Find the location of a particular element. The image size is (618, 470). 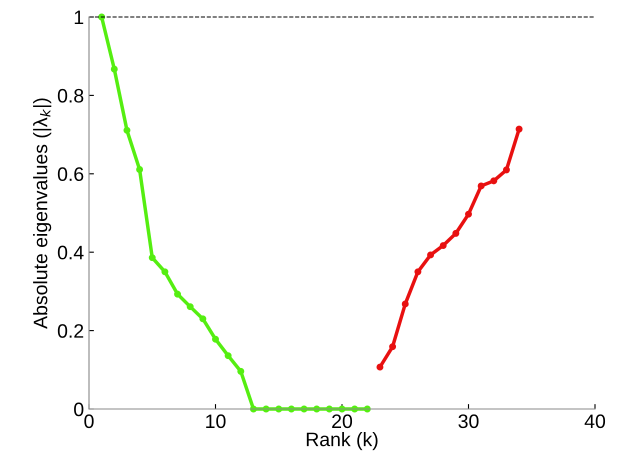

y-tick-label: 1 is located at coordinates (79, 17).